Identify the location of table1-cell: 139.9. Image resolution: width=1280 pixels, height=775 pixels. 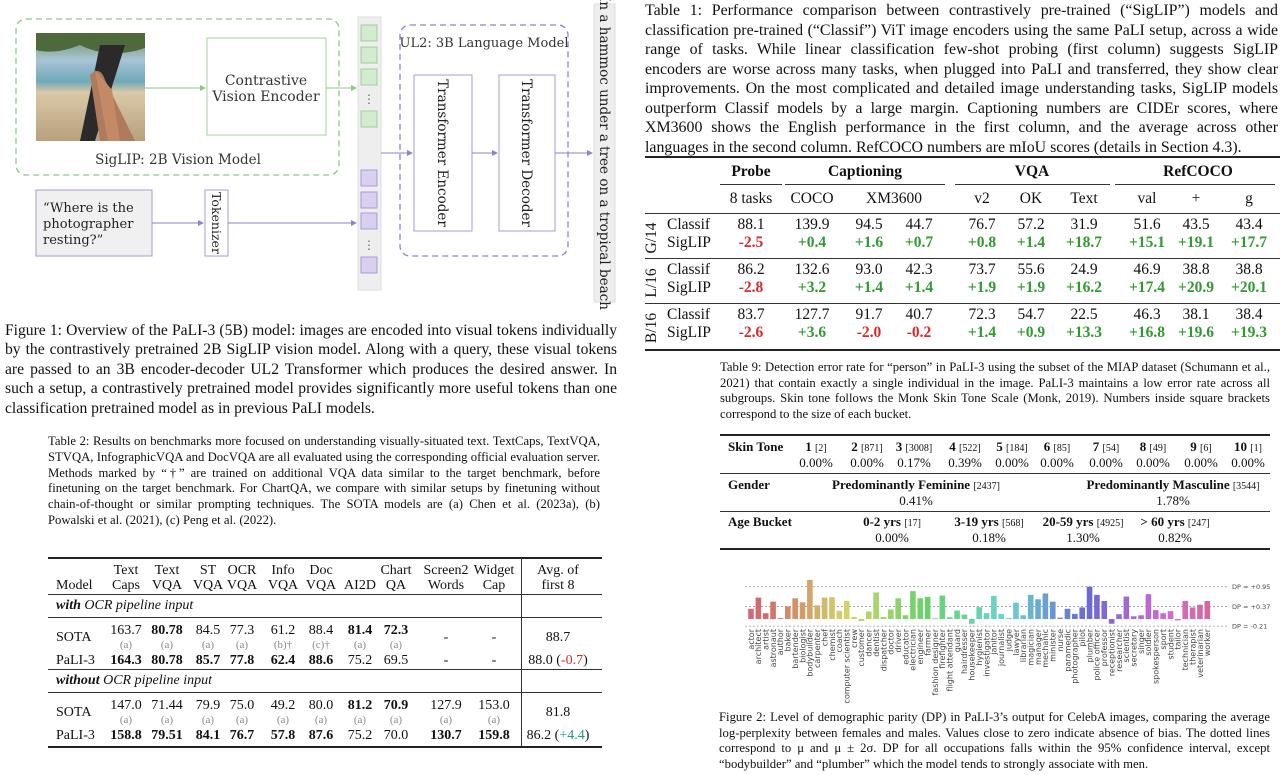
(812, 224).